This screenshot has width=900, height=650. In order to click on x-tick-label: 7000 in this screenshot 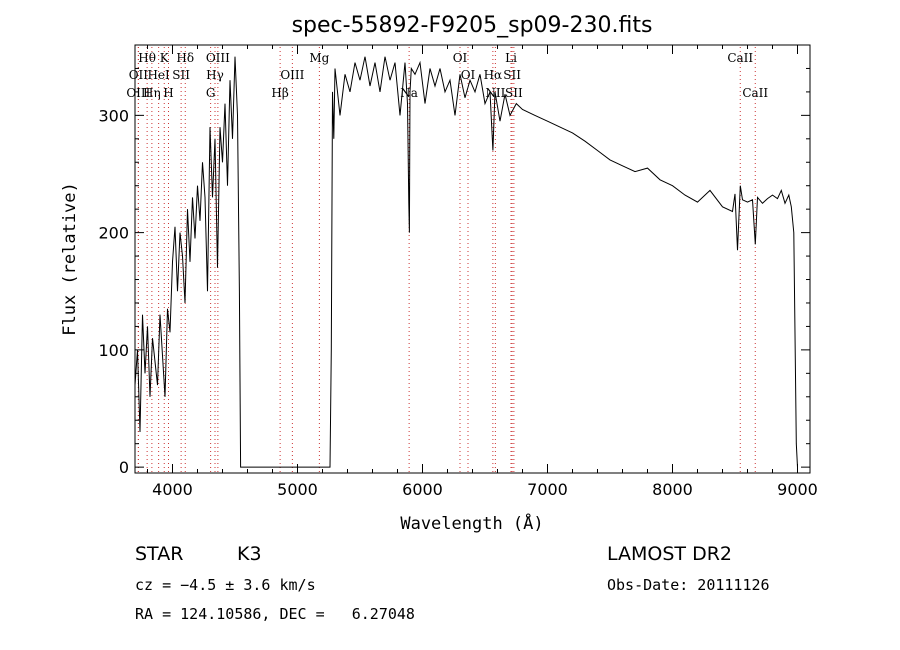, I will do `click(547, 489)`.